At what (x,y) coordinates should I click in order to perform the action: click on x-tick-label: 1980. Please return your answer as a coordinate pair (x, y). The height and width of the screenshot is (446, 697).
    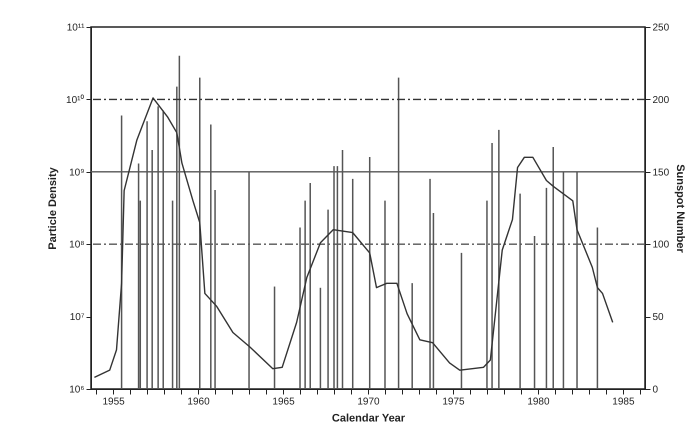
    Looking at the image, I should click on (538, 402).